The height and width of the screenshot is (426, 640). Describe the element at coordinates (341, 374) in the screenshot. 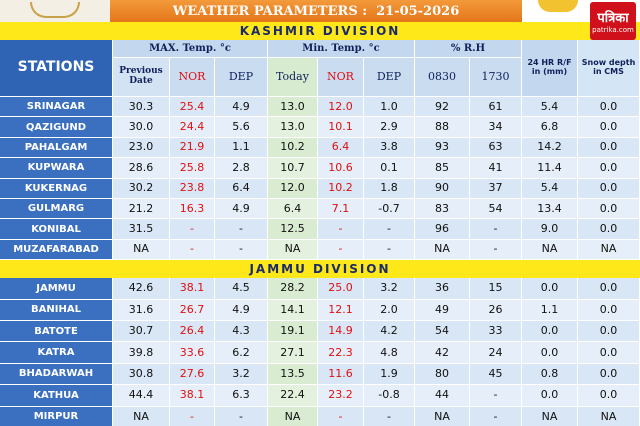

I see `cell: 11.6` at that location.